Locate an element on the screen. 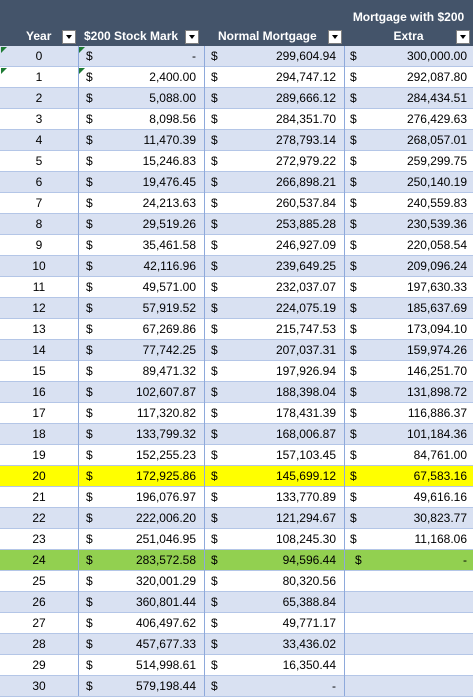 This screenshot has width=473, height=697. cell-extra-value: 259,299.75 is located at coordinates (436, 161).